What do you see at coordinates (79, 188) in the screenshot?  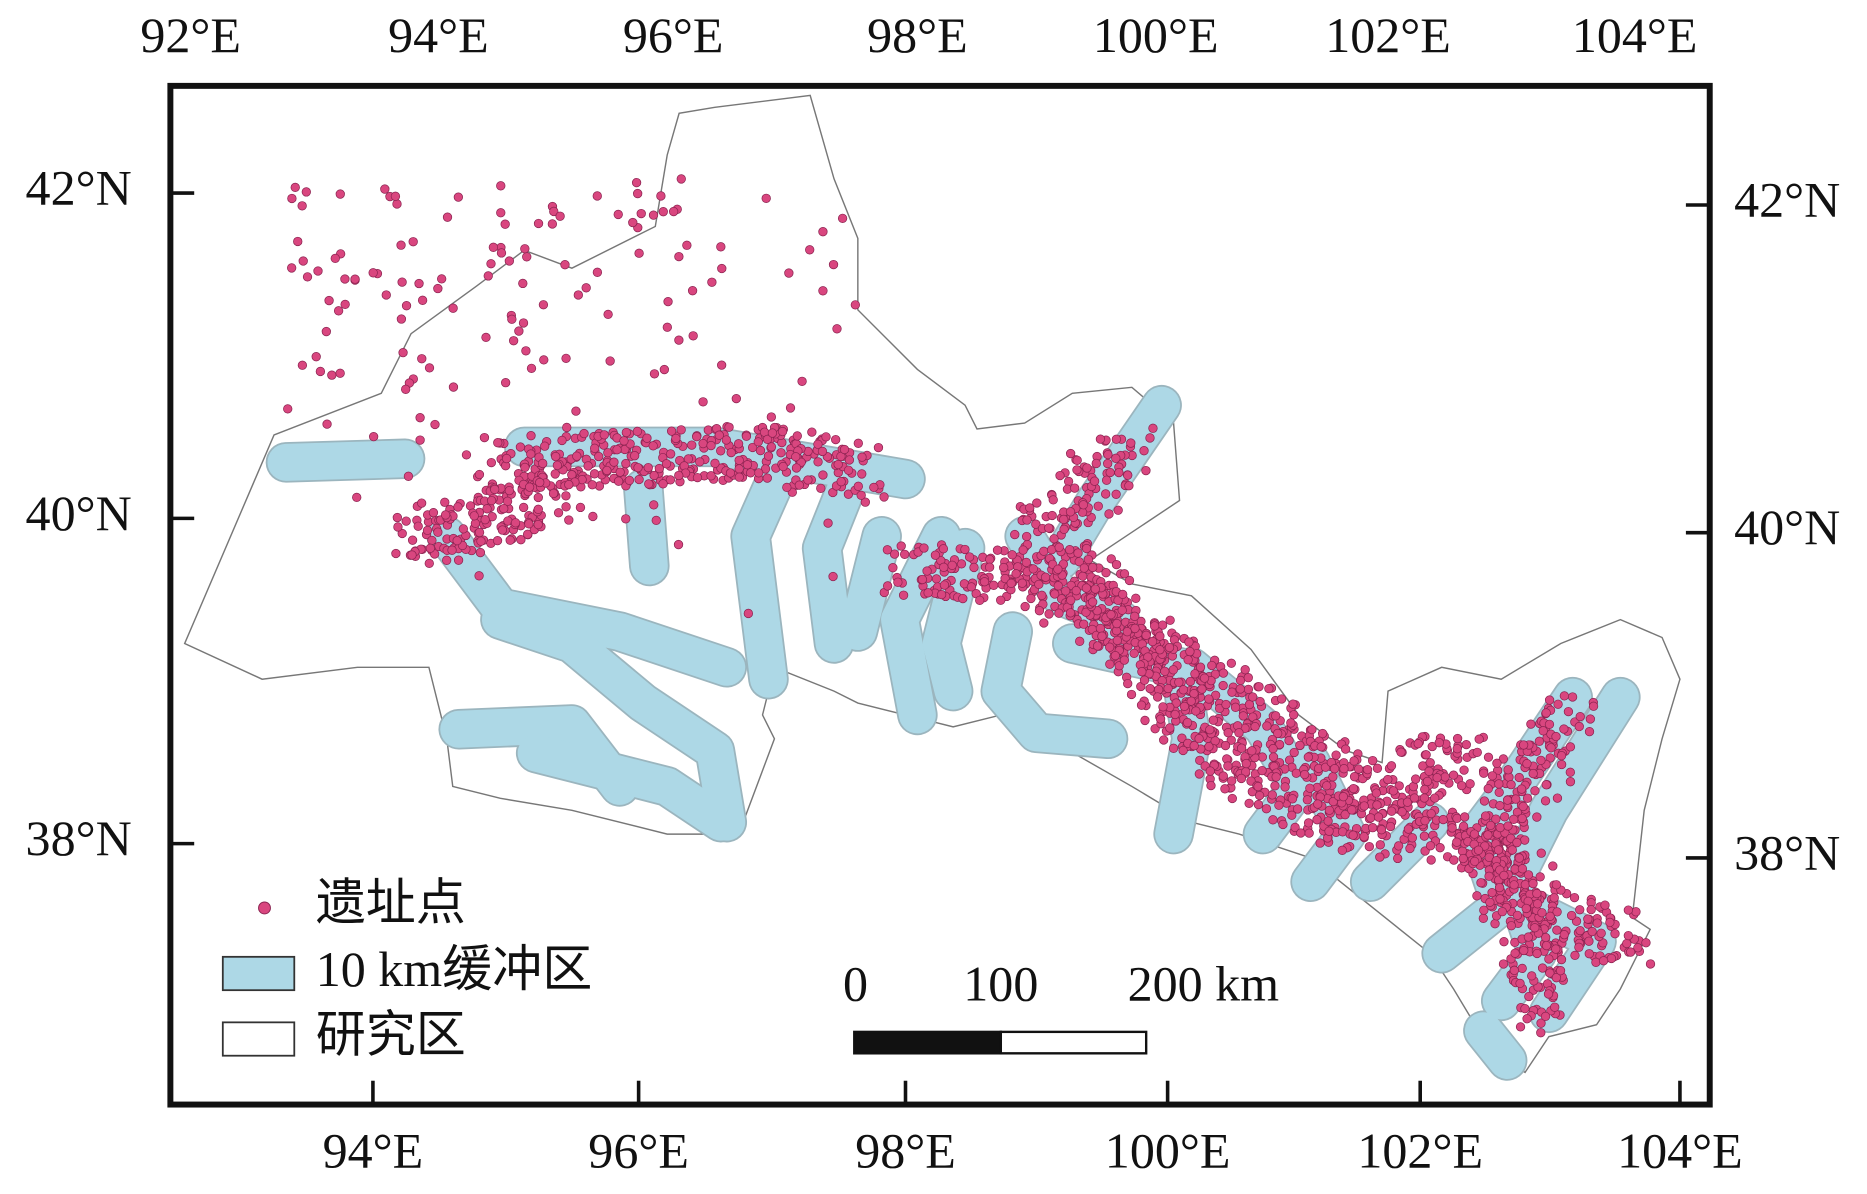 I see `left-tick-label: 42°N` at bounding box center [79, 188].